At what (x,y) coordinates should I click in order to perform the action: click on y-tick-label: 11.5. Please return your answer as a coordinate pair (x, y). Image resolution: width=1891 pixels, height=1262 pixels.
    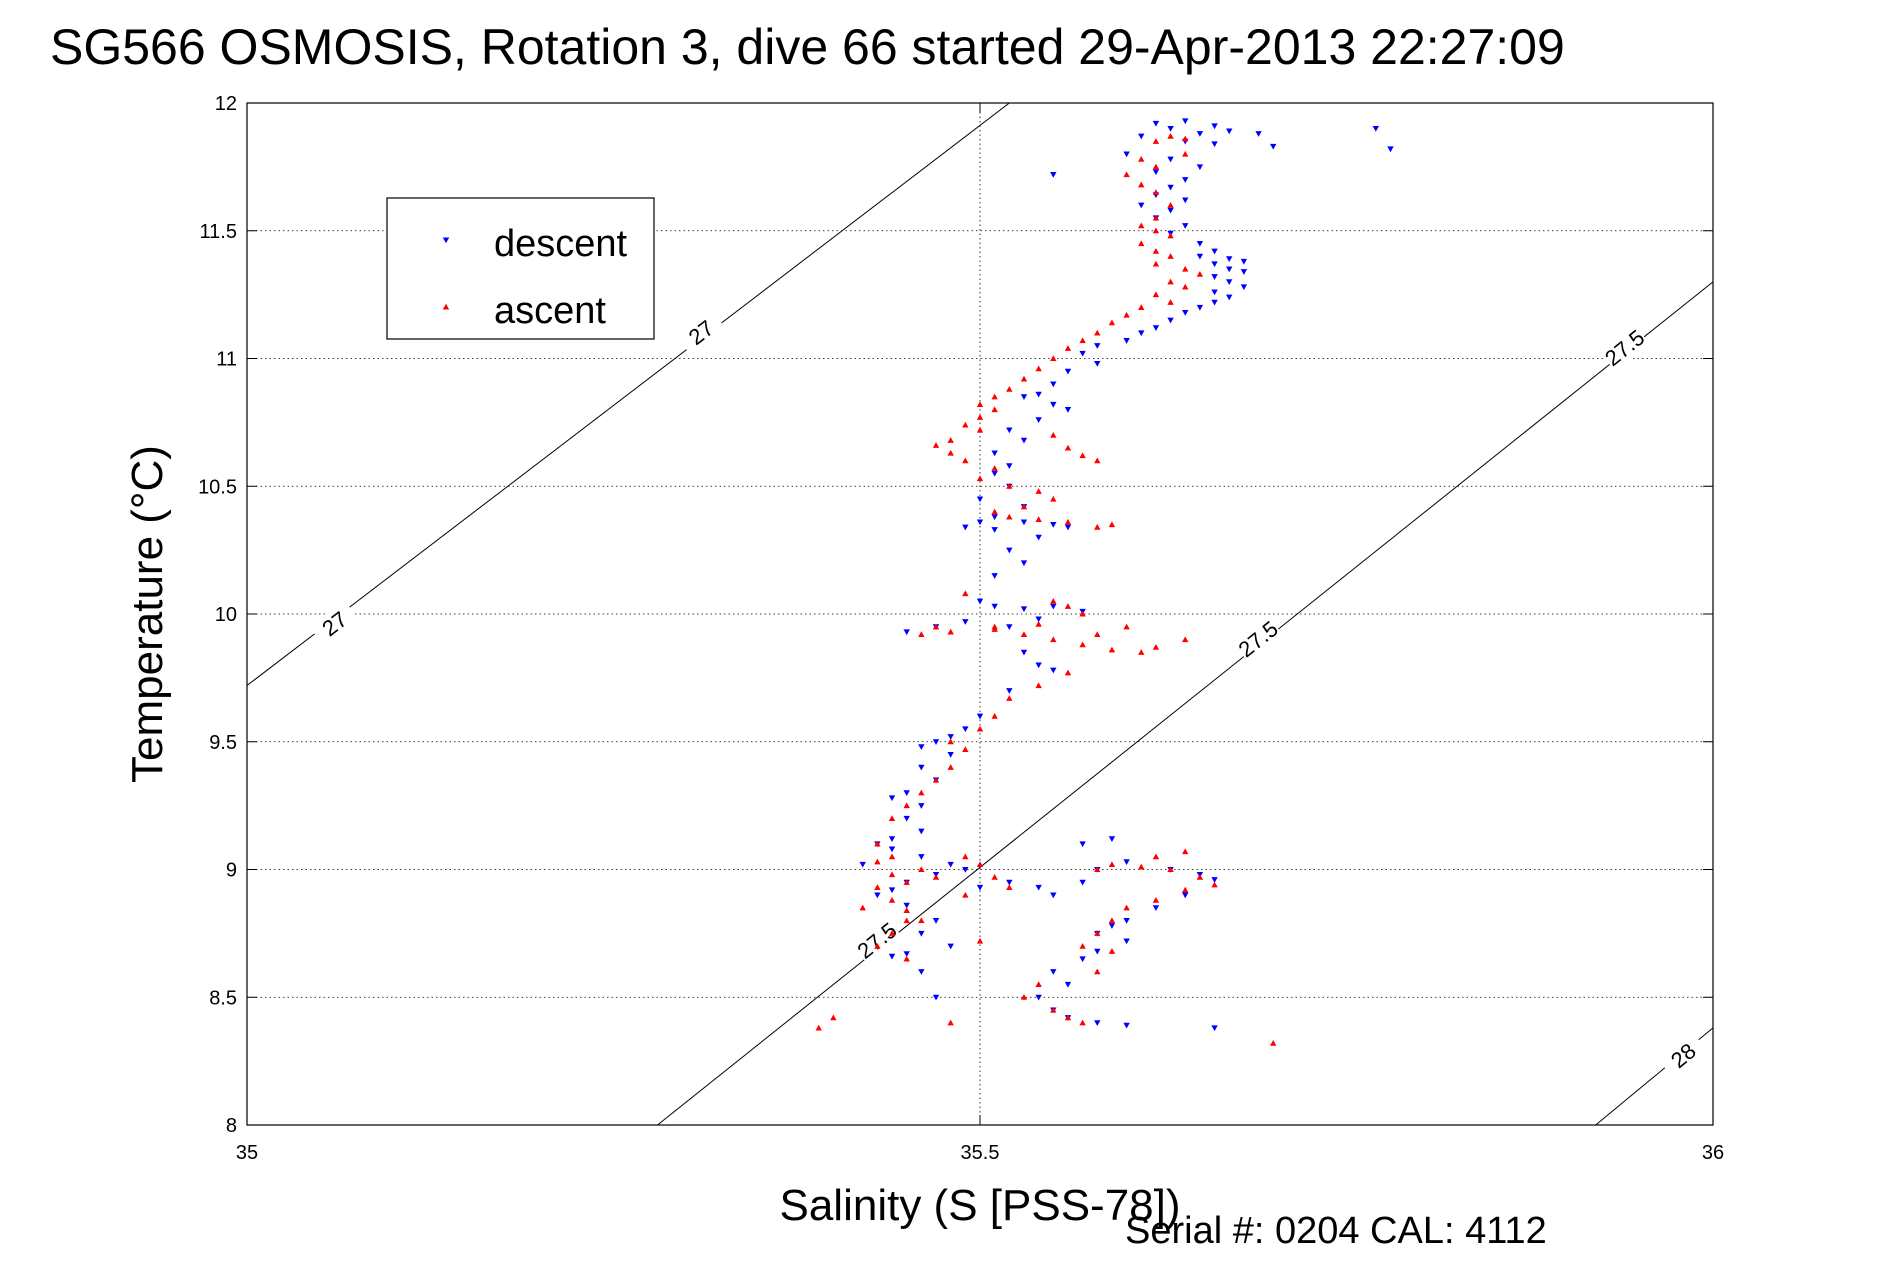
    Looking at the image, I should click on (218, 232).